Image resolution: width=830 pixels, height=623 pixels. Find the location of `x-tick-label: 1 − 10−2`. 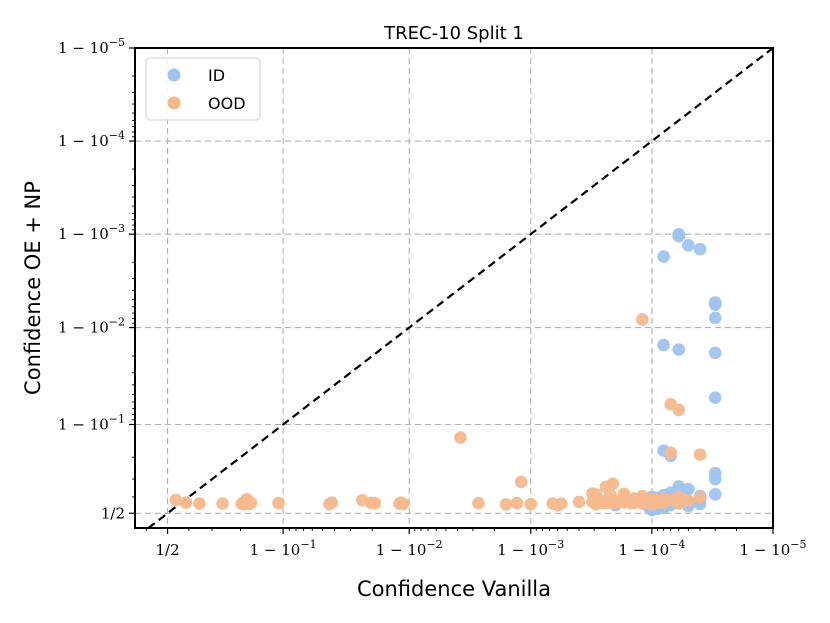

x-tick-label: 1 − 10−2 is located at coordinates (409, 548).